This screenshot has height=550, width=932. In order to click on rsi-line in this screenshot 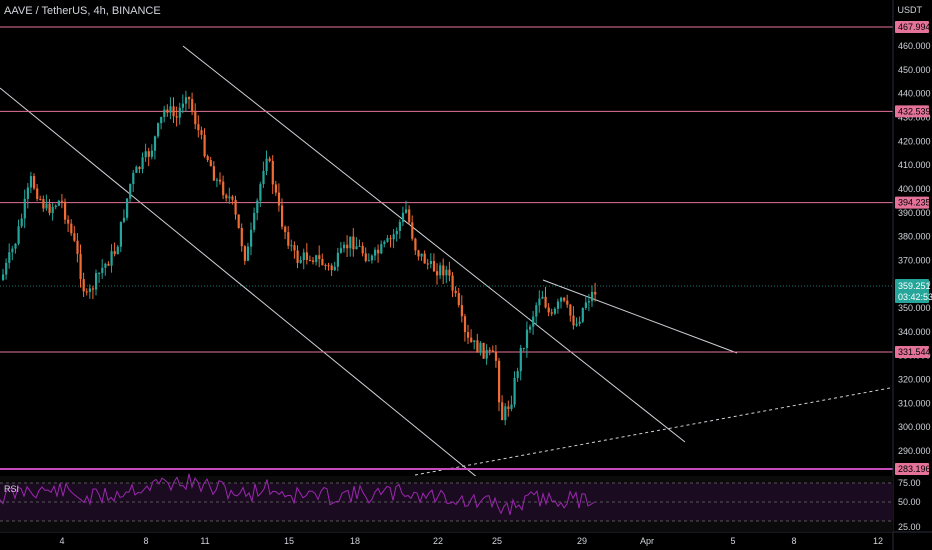, I will do `click(297, 494)`.